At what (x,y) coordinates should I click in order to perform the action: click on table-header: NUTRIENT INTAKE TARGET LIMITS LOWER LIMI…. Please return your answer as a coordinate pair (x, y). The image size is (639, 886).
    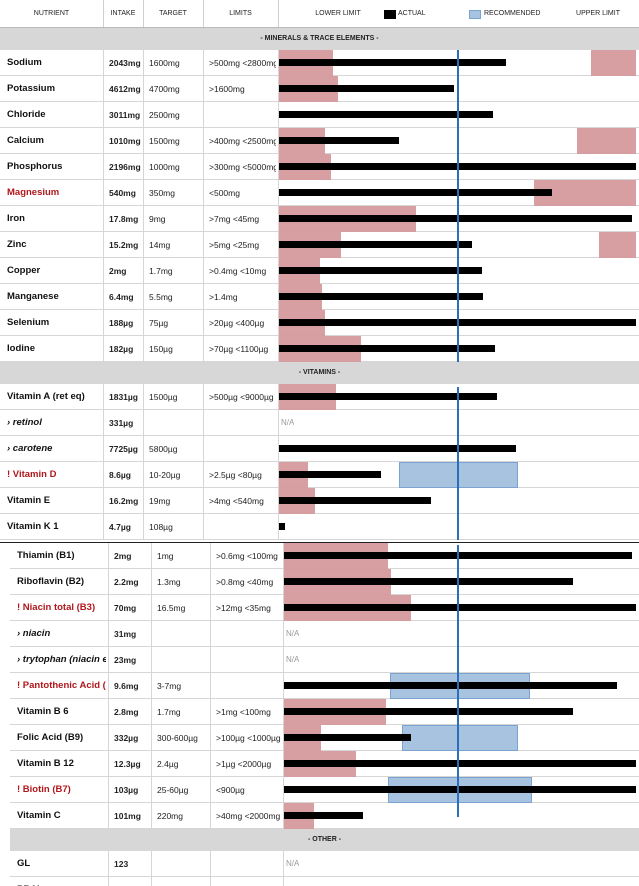
    Looking at the image, I should click on (319, 22).